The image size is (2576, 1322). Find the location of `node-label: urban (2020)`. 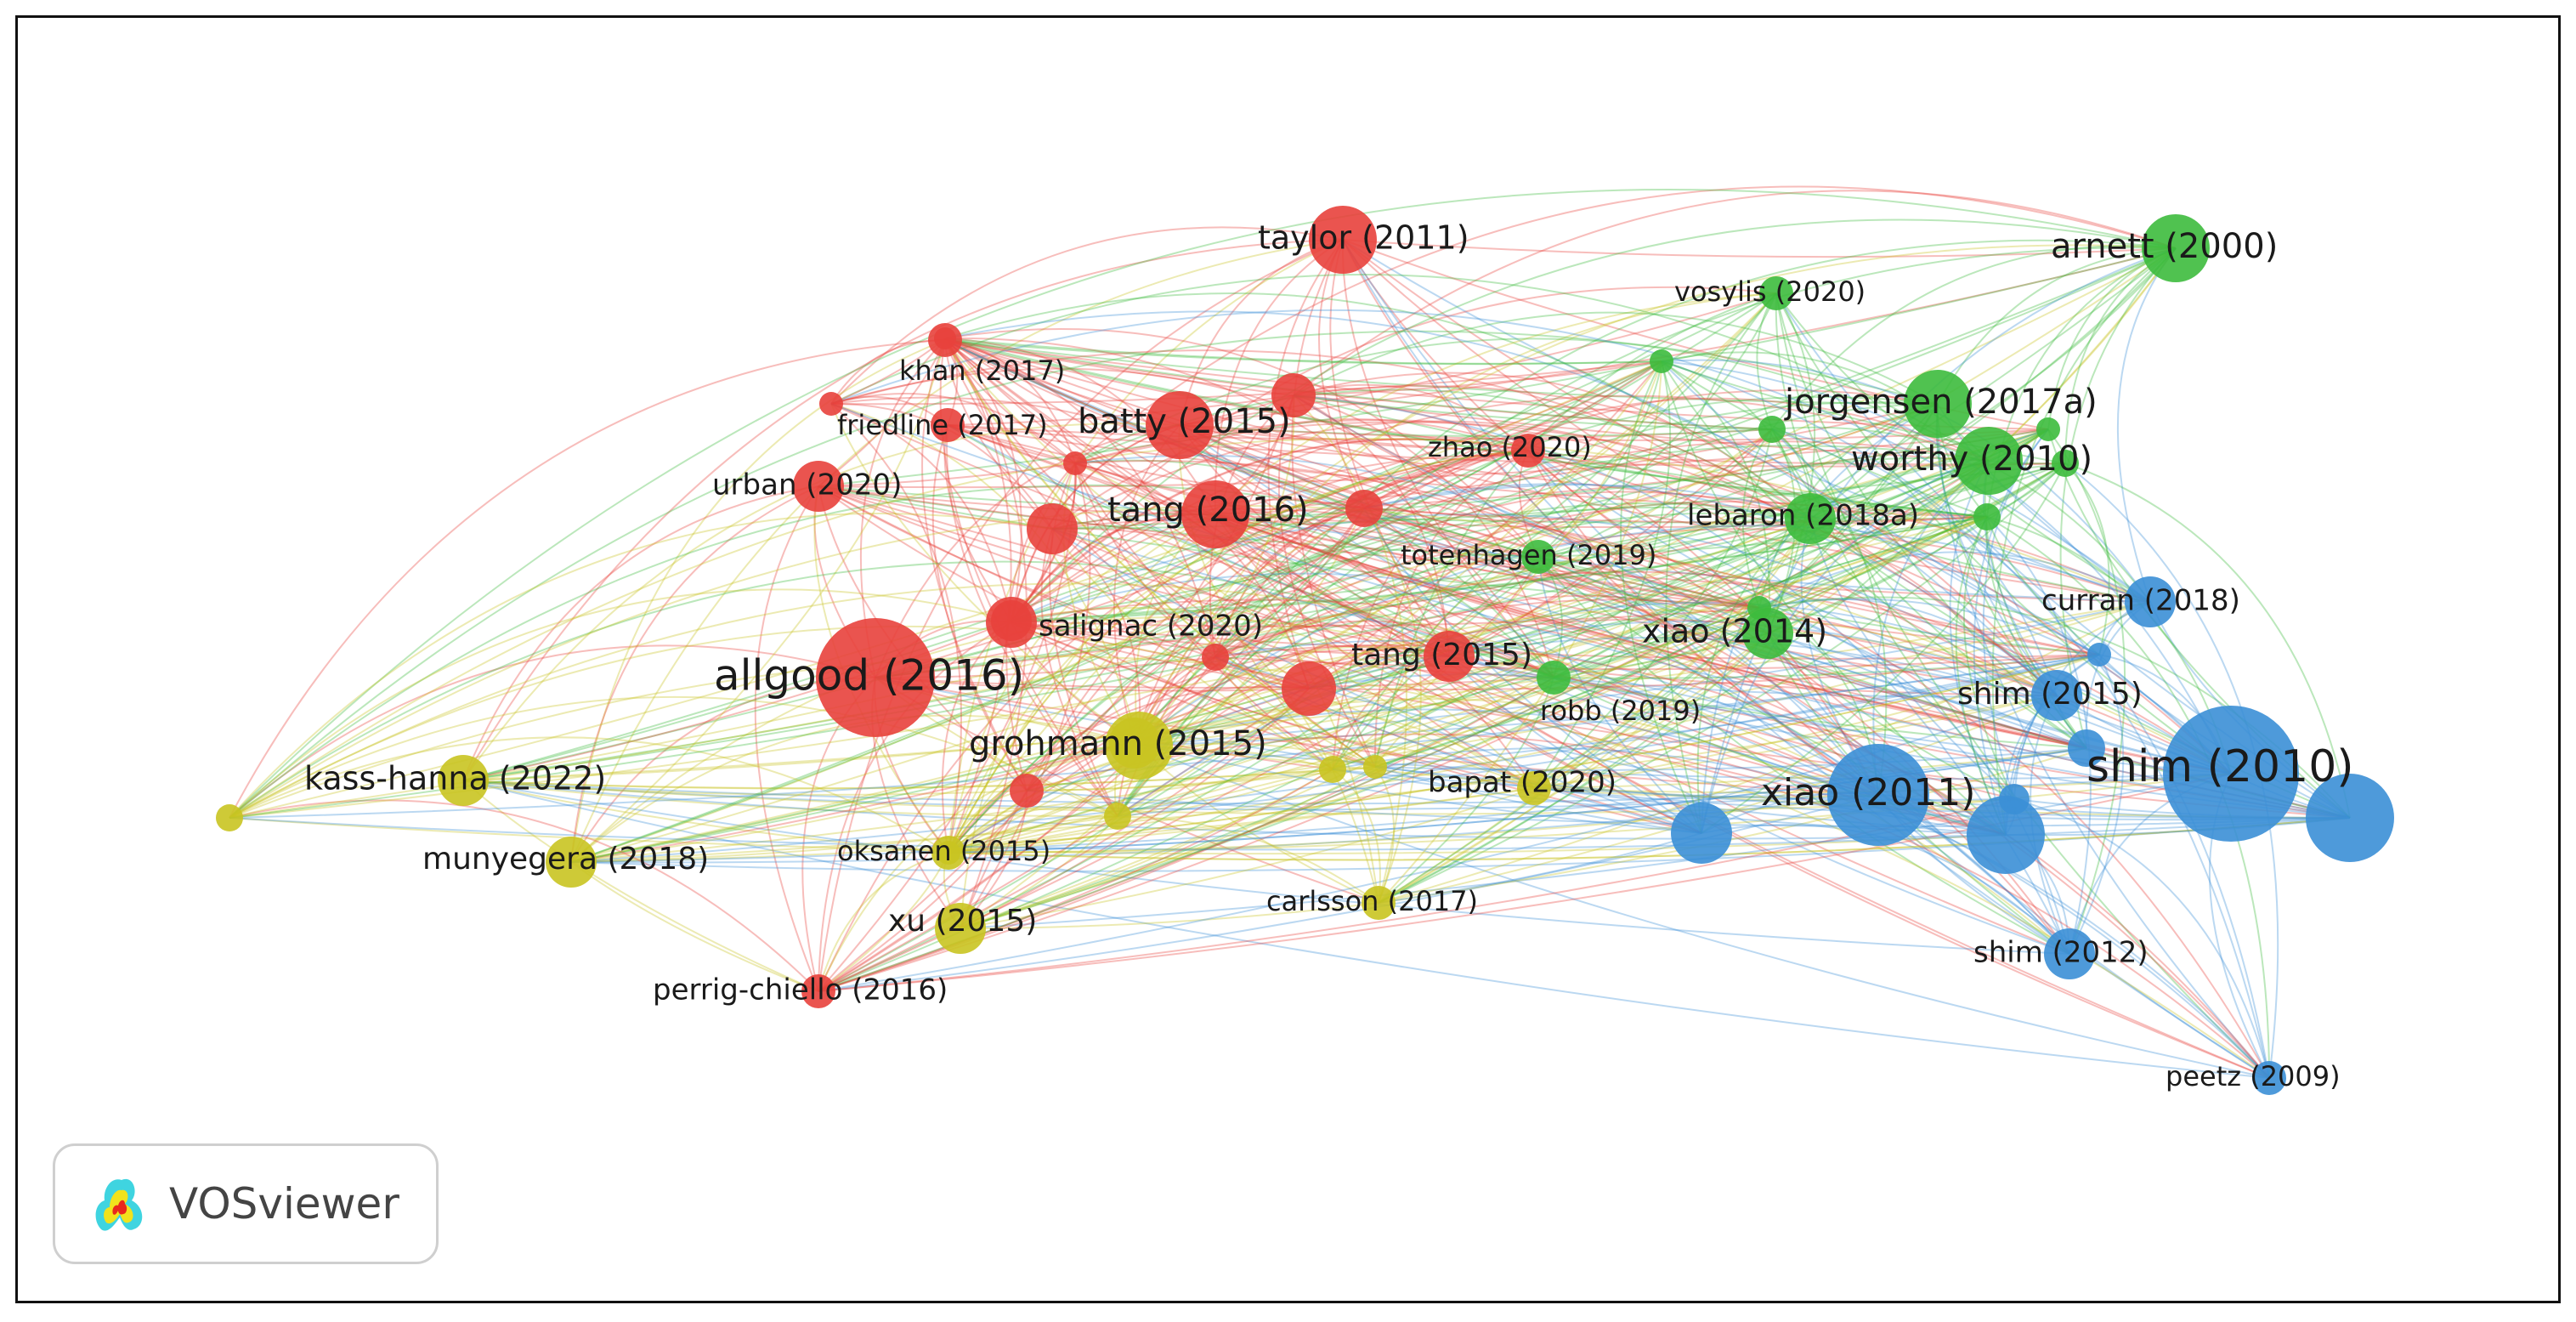

node-label: urban (2020) is located at coordinates (807, 485).